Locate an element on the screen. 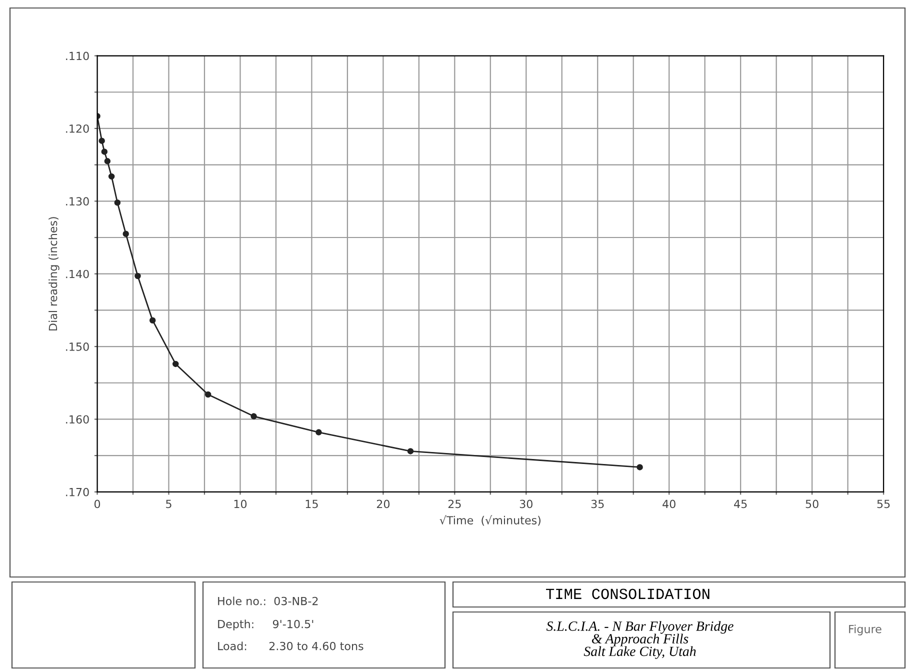  y-tick-label: .160 is located at coordinates (77, 419).